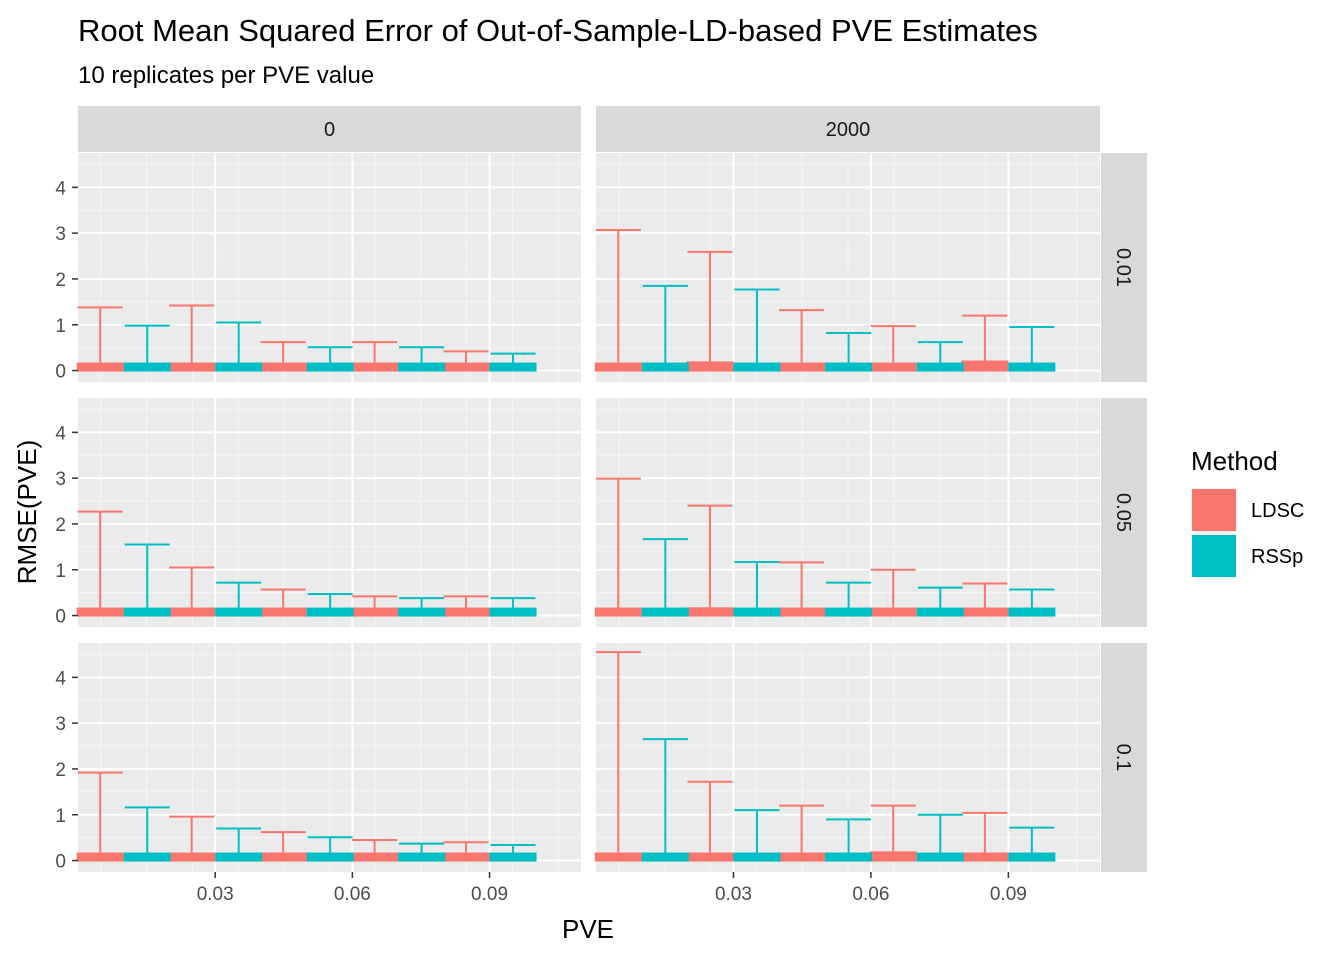 Image resolution: width=1344 pixels, height=965 pixels. What do you see at coordinates (1214, 556) in the screenshot?
I see `legend-swatch-rssp` at bounding box center [1214, 556].